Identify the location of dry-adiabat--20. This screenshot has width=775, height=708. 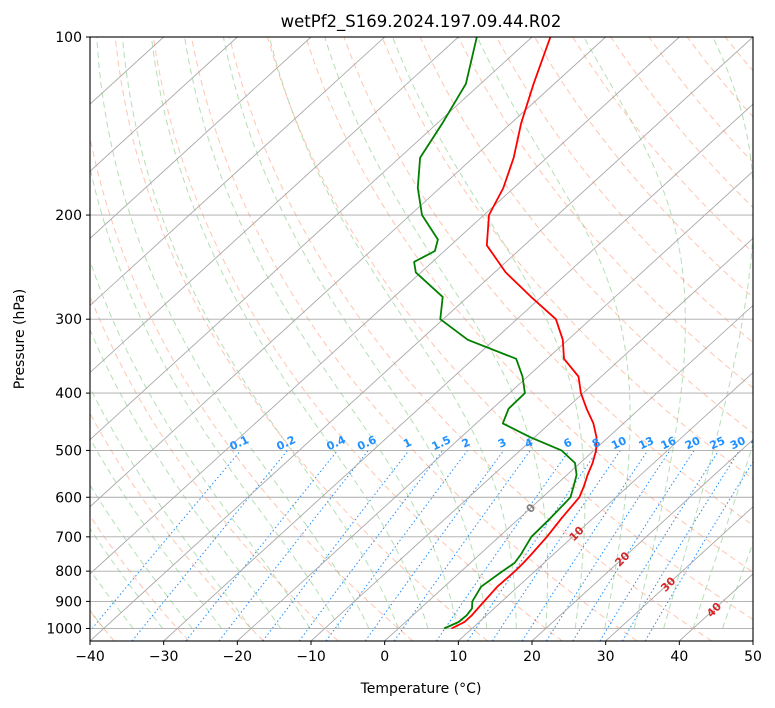
(177, 526).